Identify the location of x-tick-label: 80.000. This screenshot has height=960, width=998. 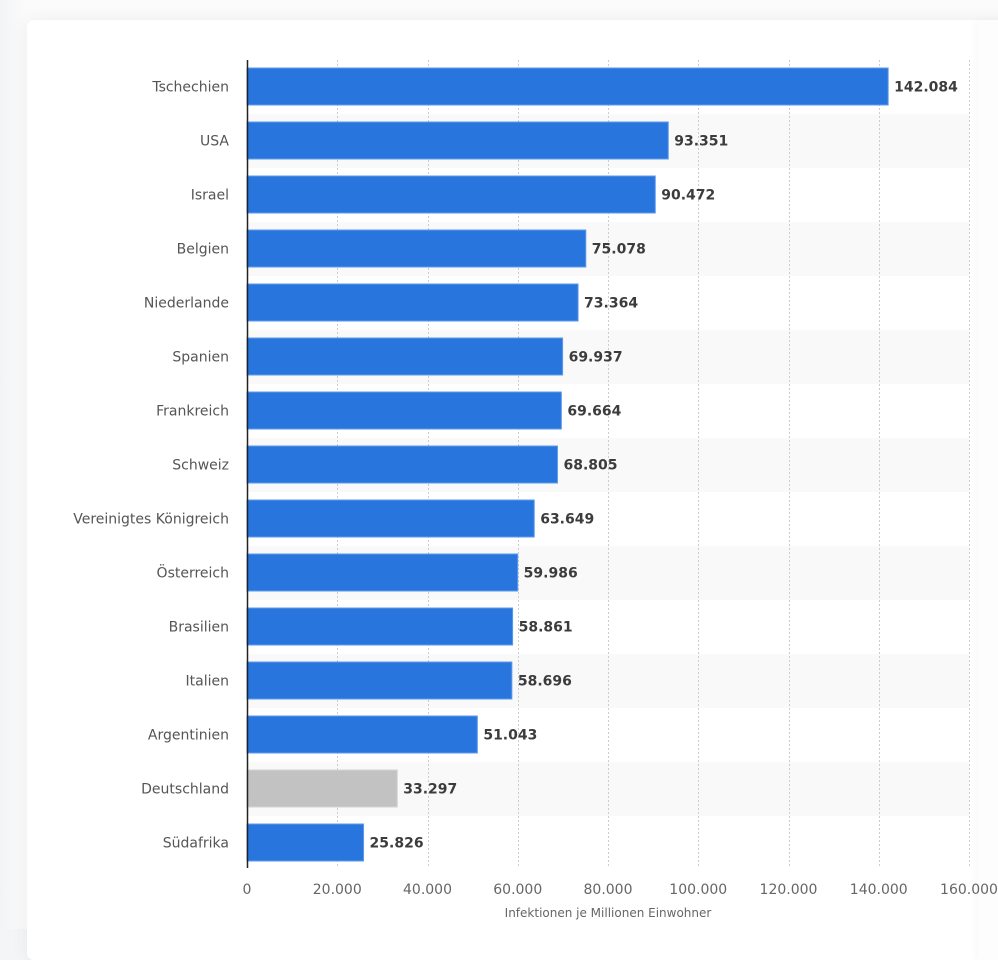
(608, 890).